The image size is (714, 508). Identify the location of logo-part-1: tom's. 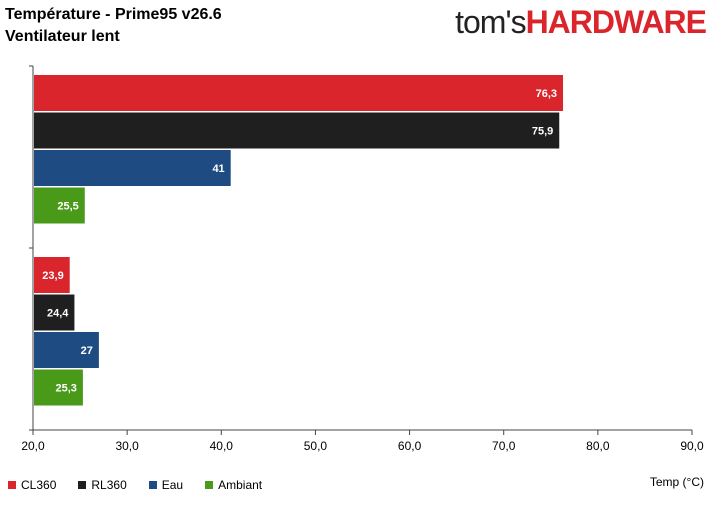
(490, 22).